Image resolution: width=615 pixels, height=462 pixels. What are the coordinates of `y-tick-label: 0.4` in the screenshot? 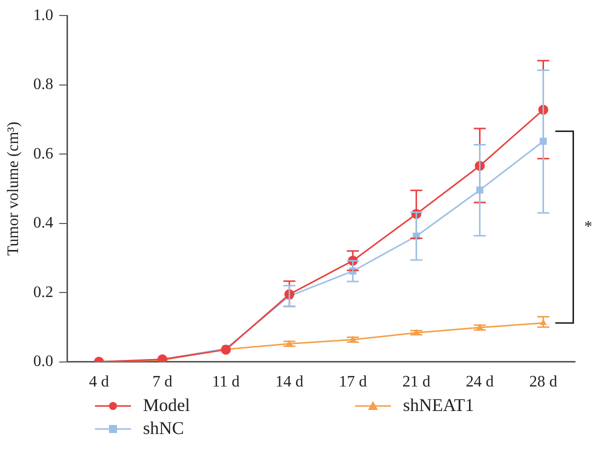 It's located at (43, 223).